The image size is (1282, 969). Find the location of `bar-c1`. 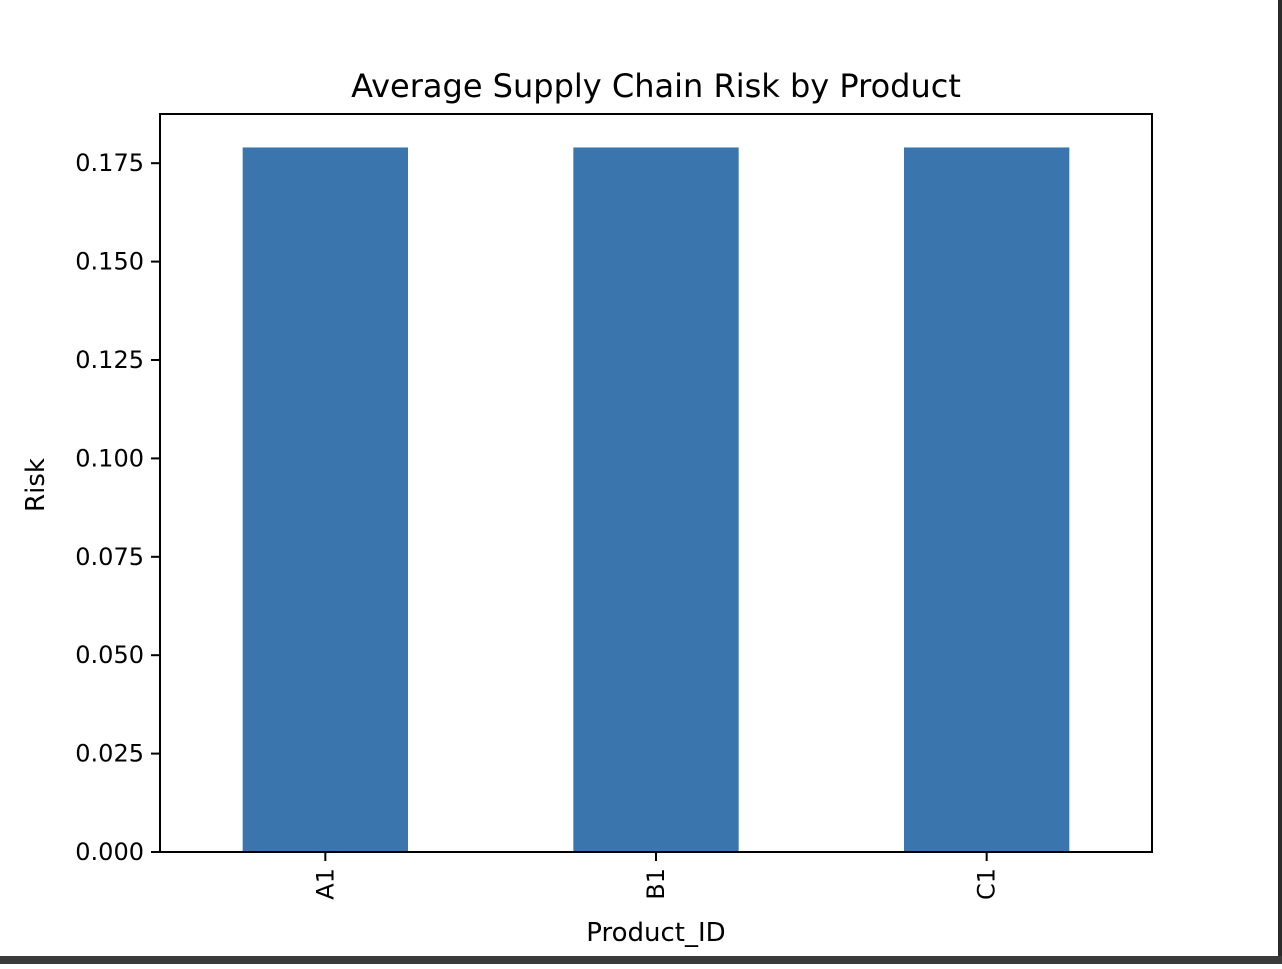

bar-c1 is located at coordinates (987, 499).